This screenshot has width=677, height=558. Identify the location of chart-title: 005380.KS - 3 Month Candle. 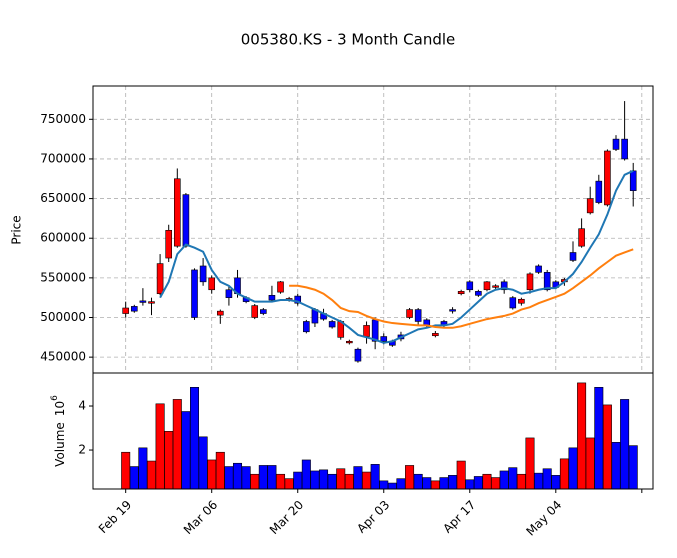
(348, 40).